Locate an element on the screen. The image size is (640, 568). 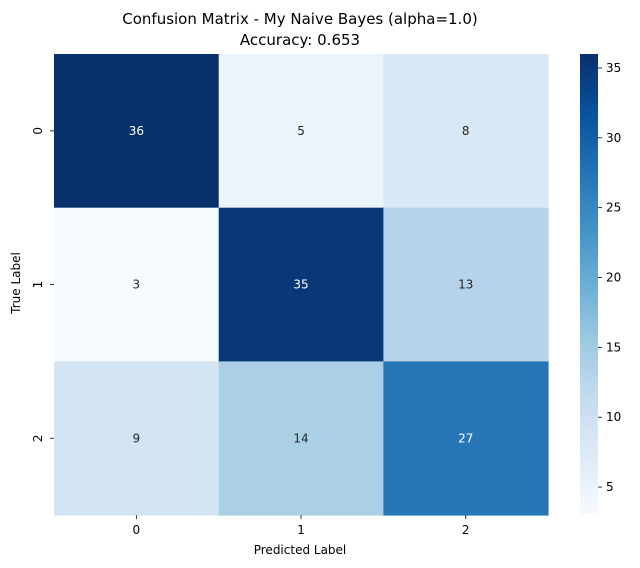
y-axis-ticks: 0 1 2 is located at coordinates (42, 284).